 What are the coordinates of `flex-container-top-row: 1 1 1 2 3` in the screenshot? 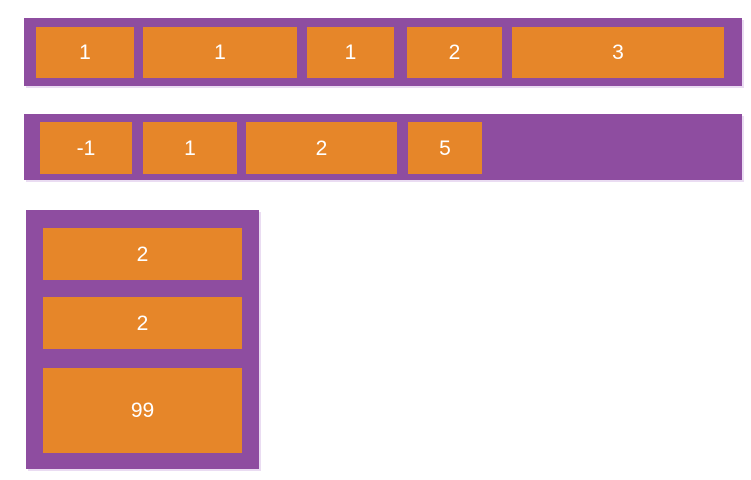 It's located at (383, 52).